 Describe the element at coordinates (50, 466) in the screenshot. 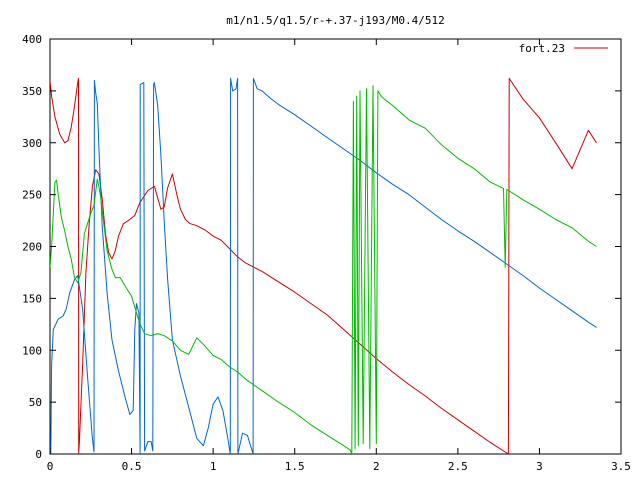

I see `x-tick-label: 0` at that location.